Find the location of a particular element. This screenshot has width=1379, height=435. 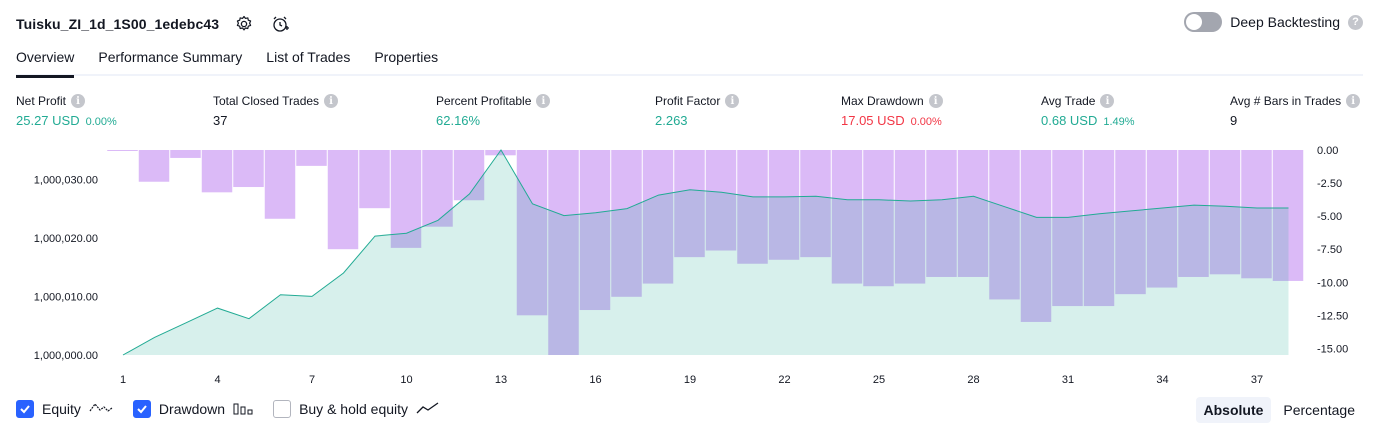

right-axis-tick: -2.50 is located at coordinates (1329, 184).